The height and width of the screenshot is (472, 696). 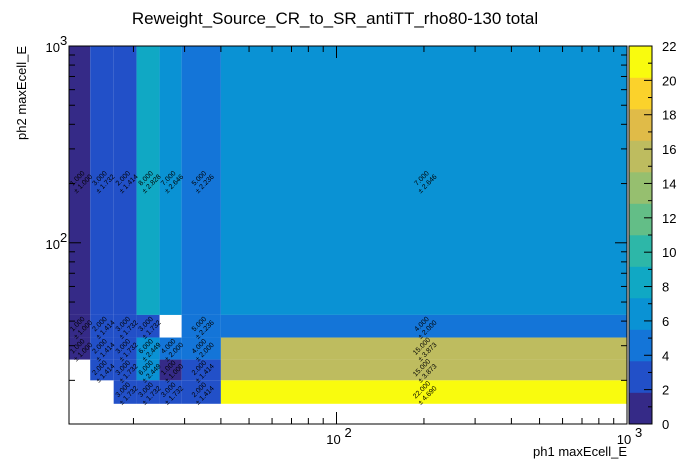 What do you see at coordinates (63, 40) in the screenshot?
I see `y-tick-label-exp: 3` at bounding box center [63, 40].